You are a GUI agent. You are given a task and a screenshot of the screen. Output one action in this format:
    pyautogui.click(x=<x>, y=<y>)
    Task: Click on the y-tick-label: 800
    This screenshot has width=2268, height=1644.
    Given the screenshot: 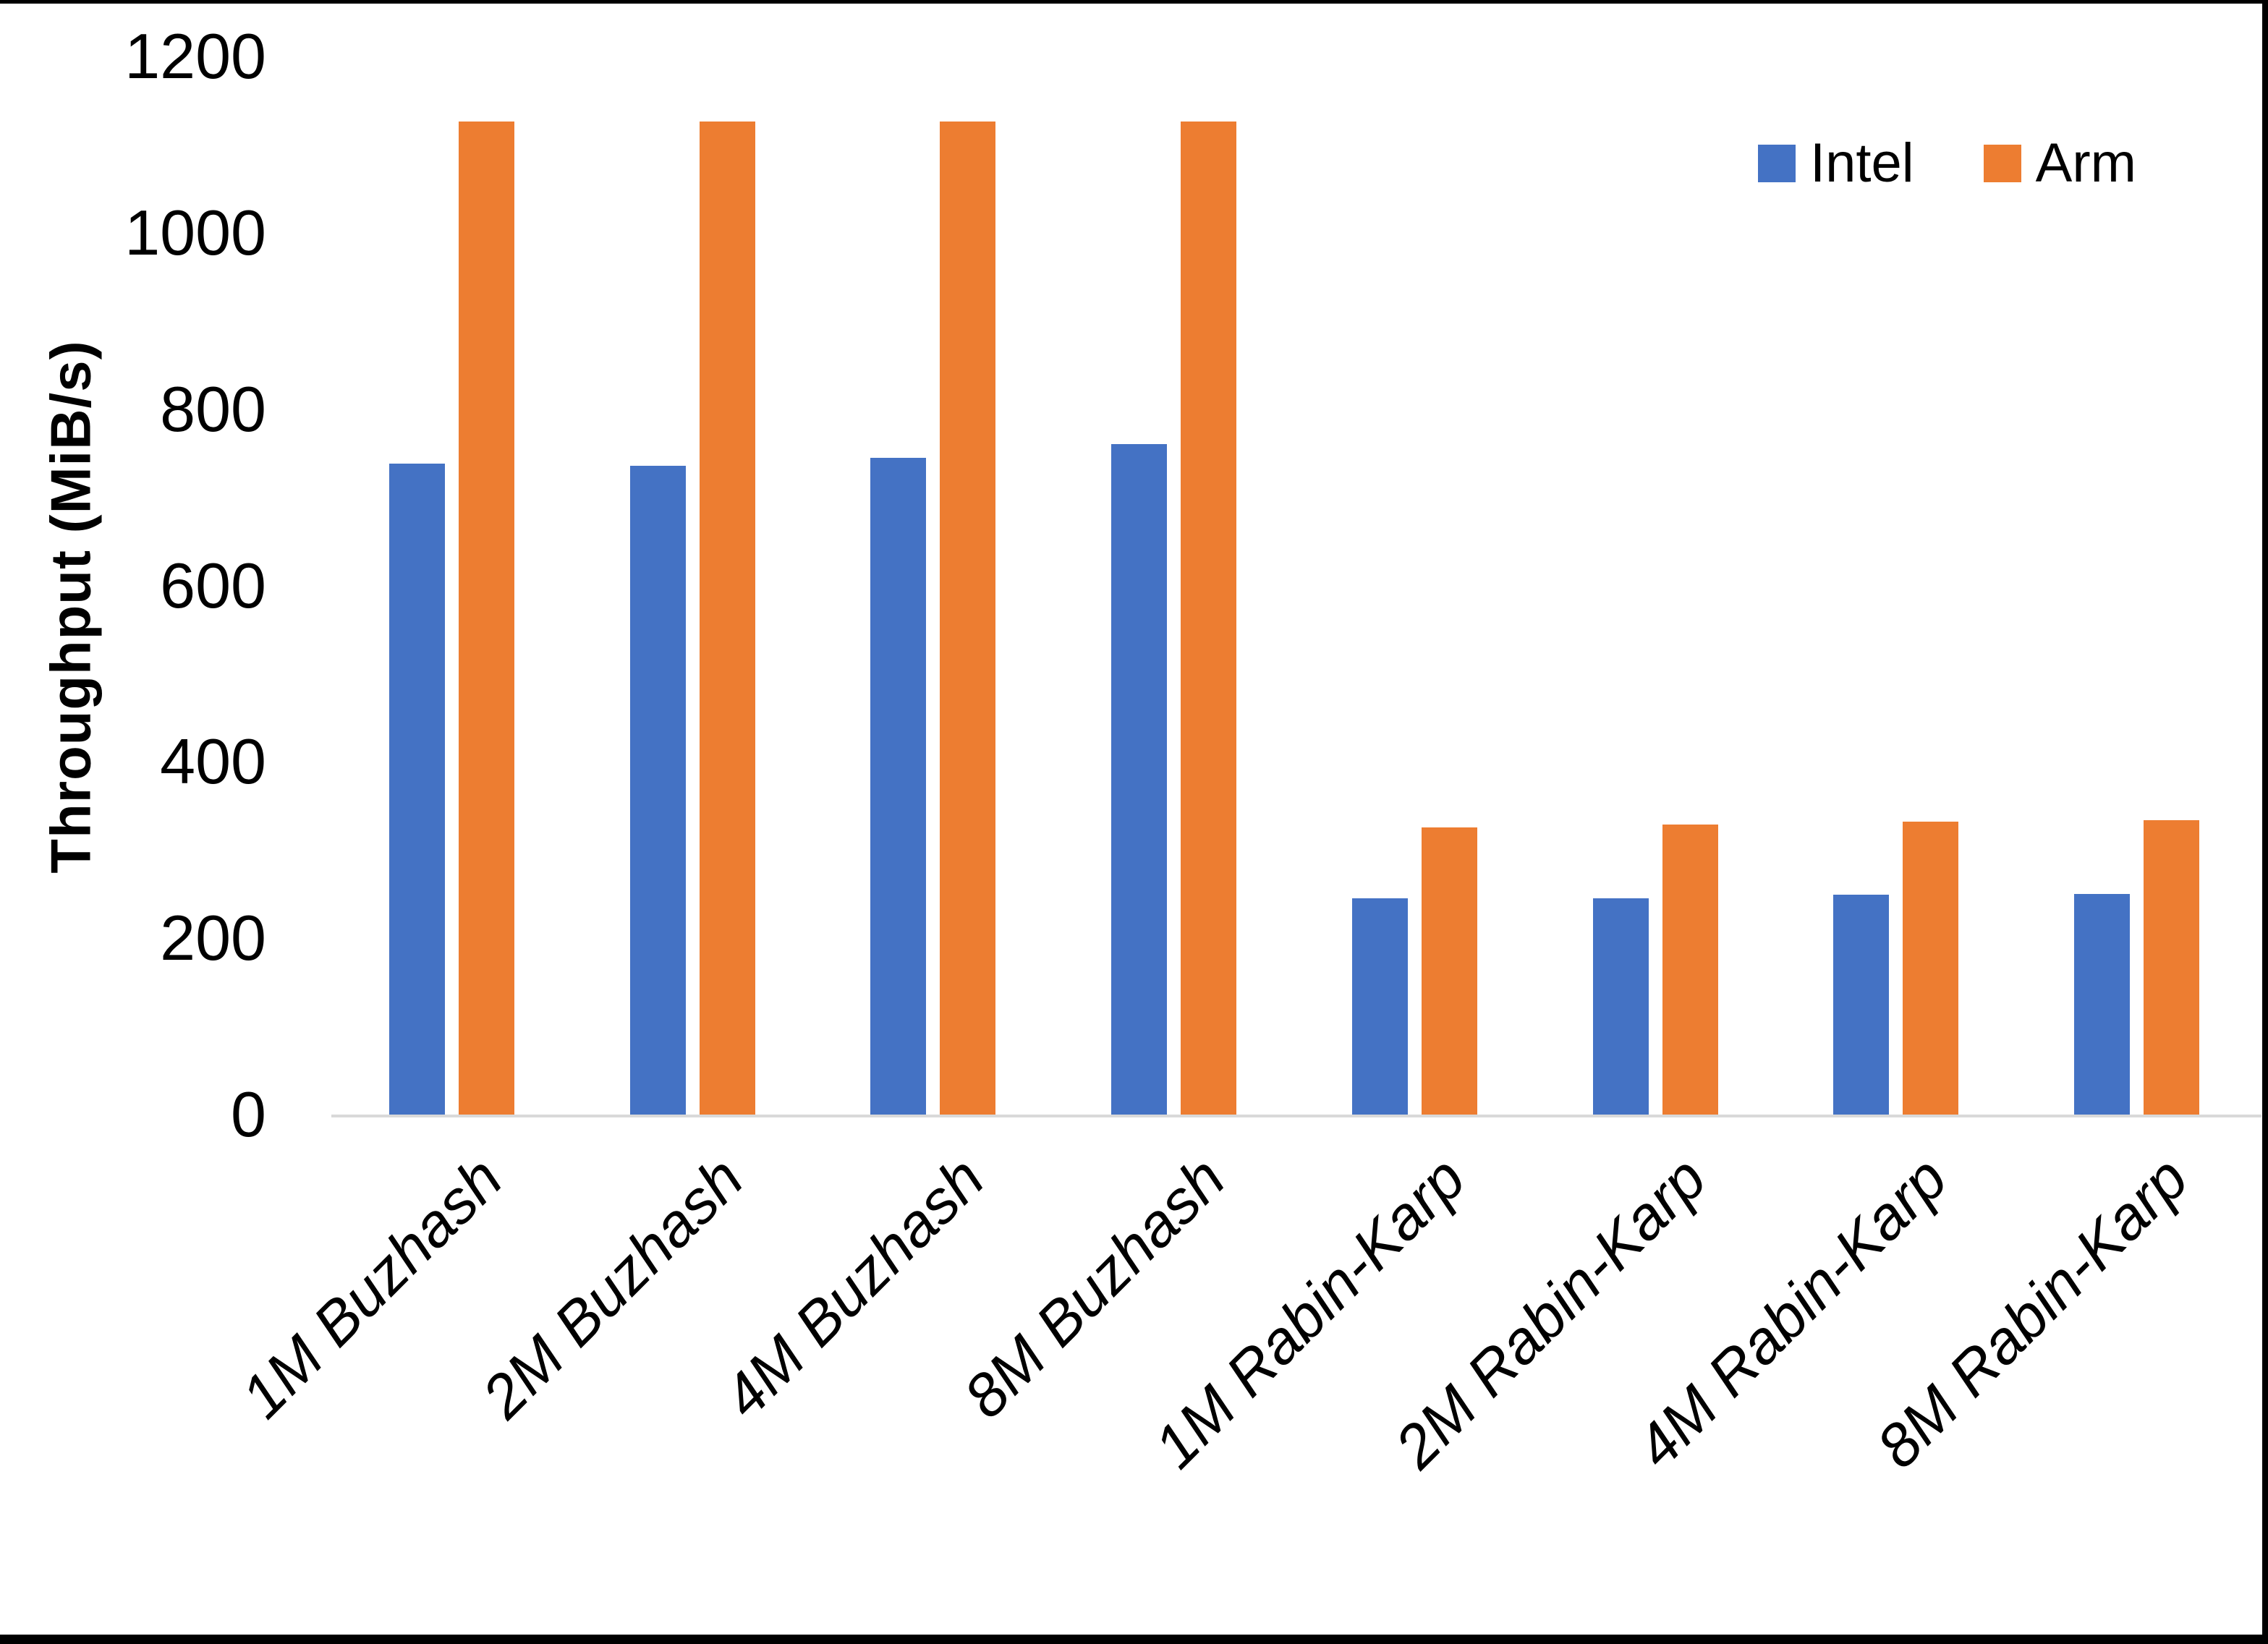 What is the action you would take?
    pyautogui.click(x=213, y=408)
    